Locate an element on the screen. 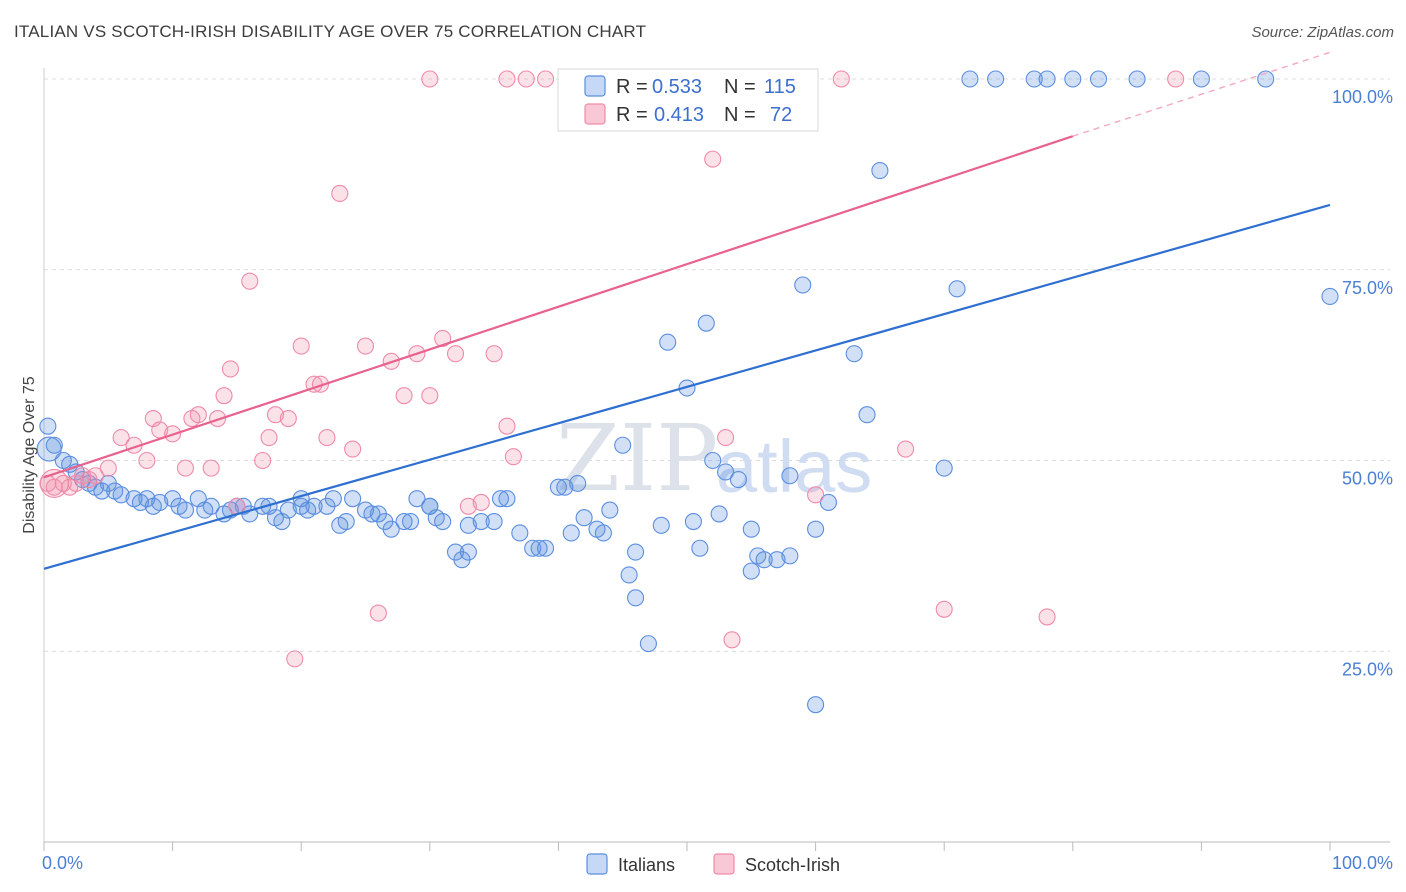  y-tick-label-25: 25.0% is located at coordinates (1367, 669).